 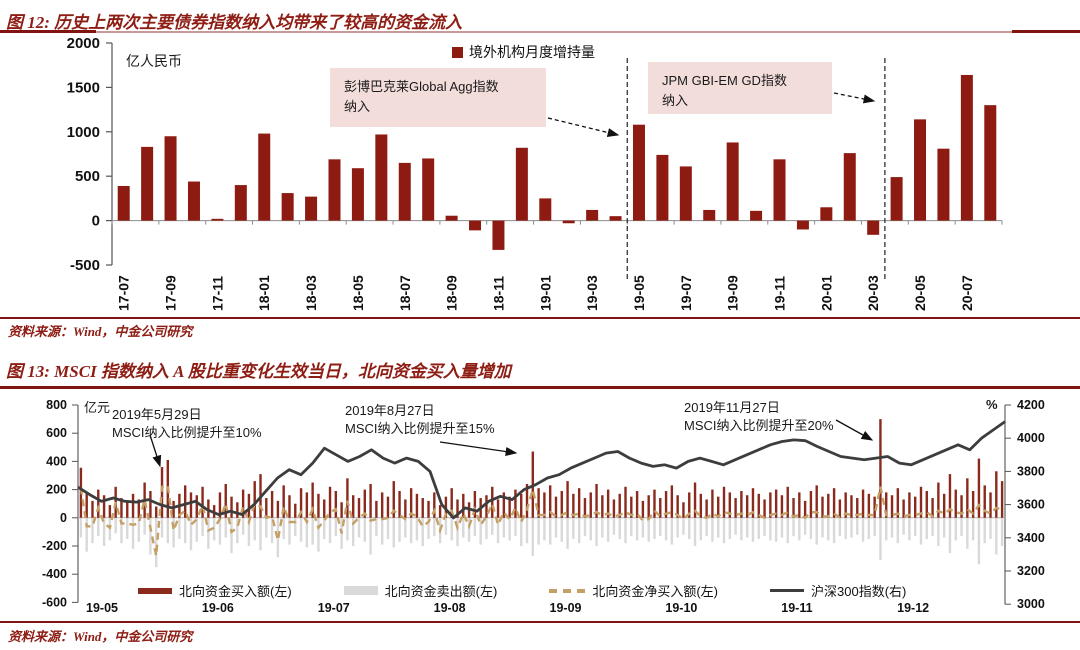 What do you see at coordinates (655, 591) in the screenshot?
I see `legend-label-net: 北向资金净买入额(左)` at bounding box center [655, 591].